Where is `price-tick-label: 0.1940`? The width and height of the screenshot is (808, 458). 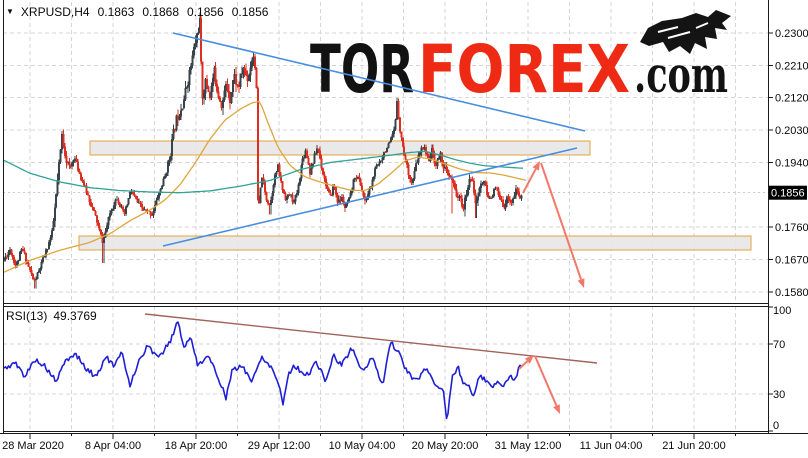 price-tick-label: 0.1940 is located at coordinates (791, 163).